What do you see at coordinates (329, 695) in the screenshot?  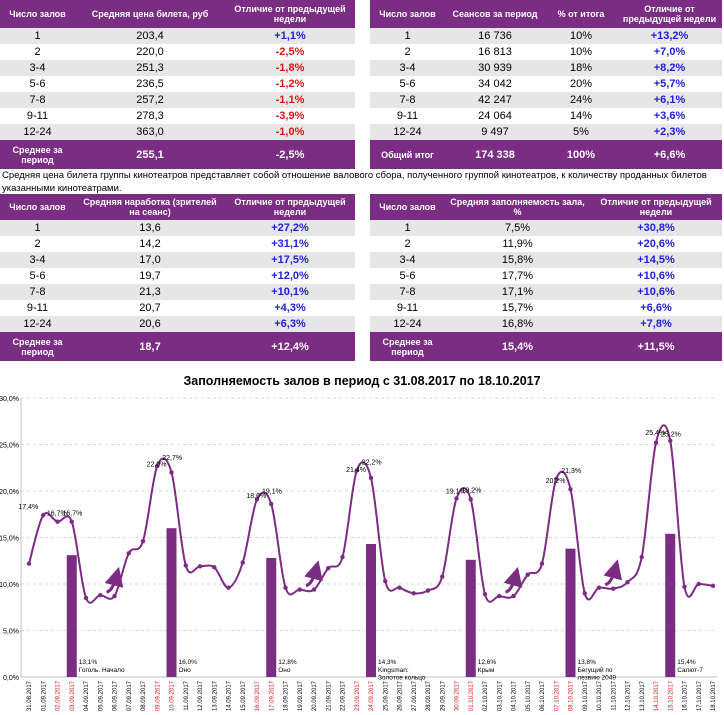 I see `x-tick-label: 21.09.2017` at bounding box center [329, 695].